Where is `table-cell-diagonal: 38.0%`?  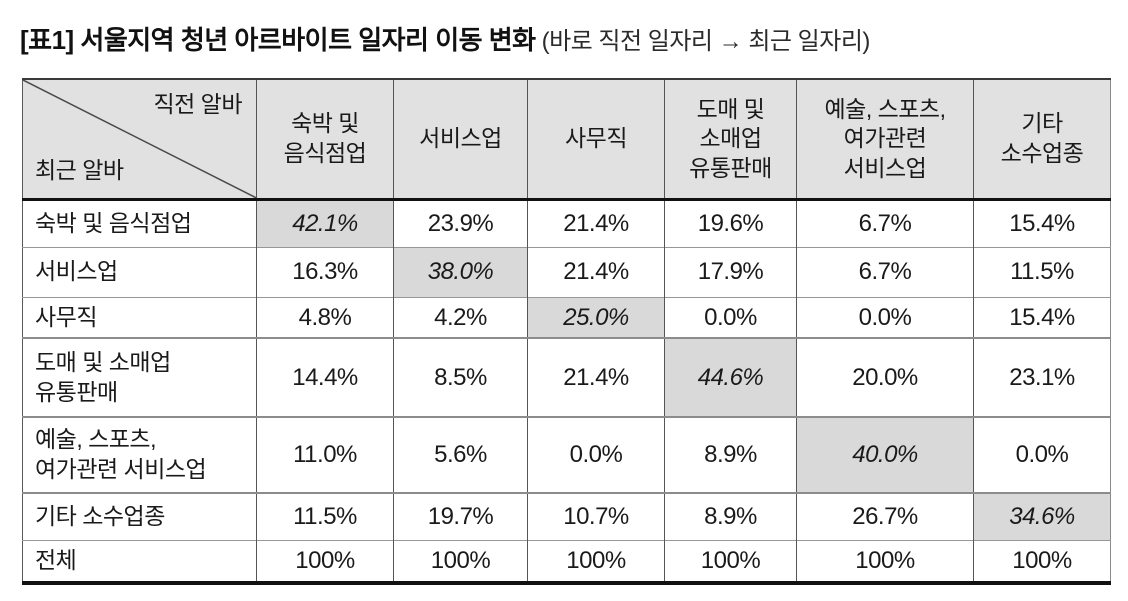 table-cell-diagonal: 38.0% is located at coordinates (460, 272).